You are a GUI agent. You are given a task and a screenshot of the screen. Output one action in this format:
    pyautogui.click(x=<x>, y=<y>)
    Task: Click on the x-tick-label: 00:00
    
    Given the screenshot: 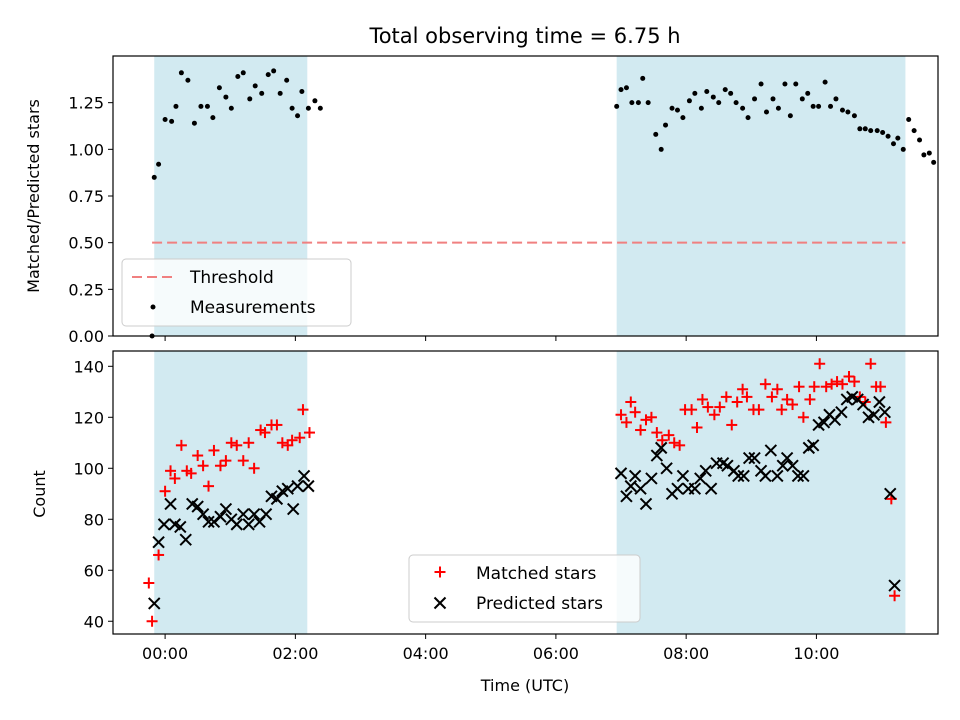 What is the action you would take?
    pyautogui.click(x=165, y=653)
    